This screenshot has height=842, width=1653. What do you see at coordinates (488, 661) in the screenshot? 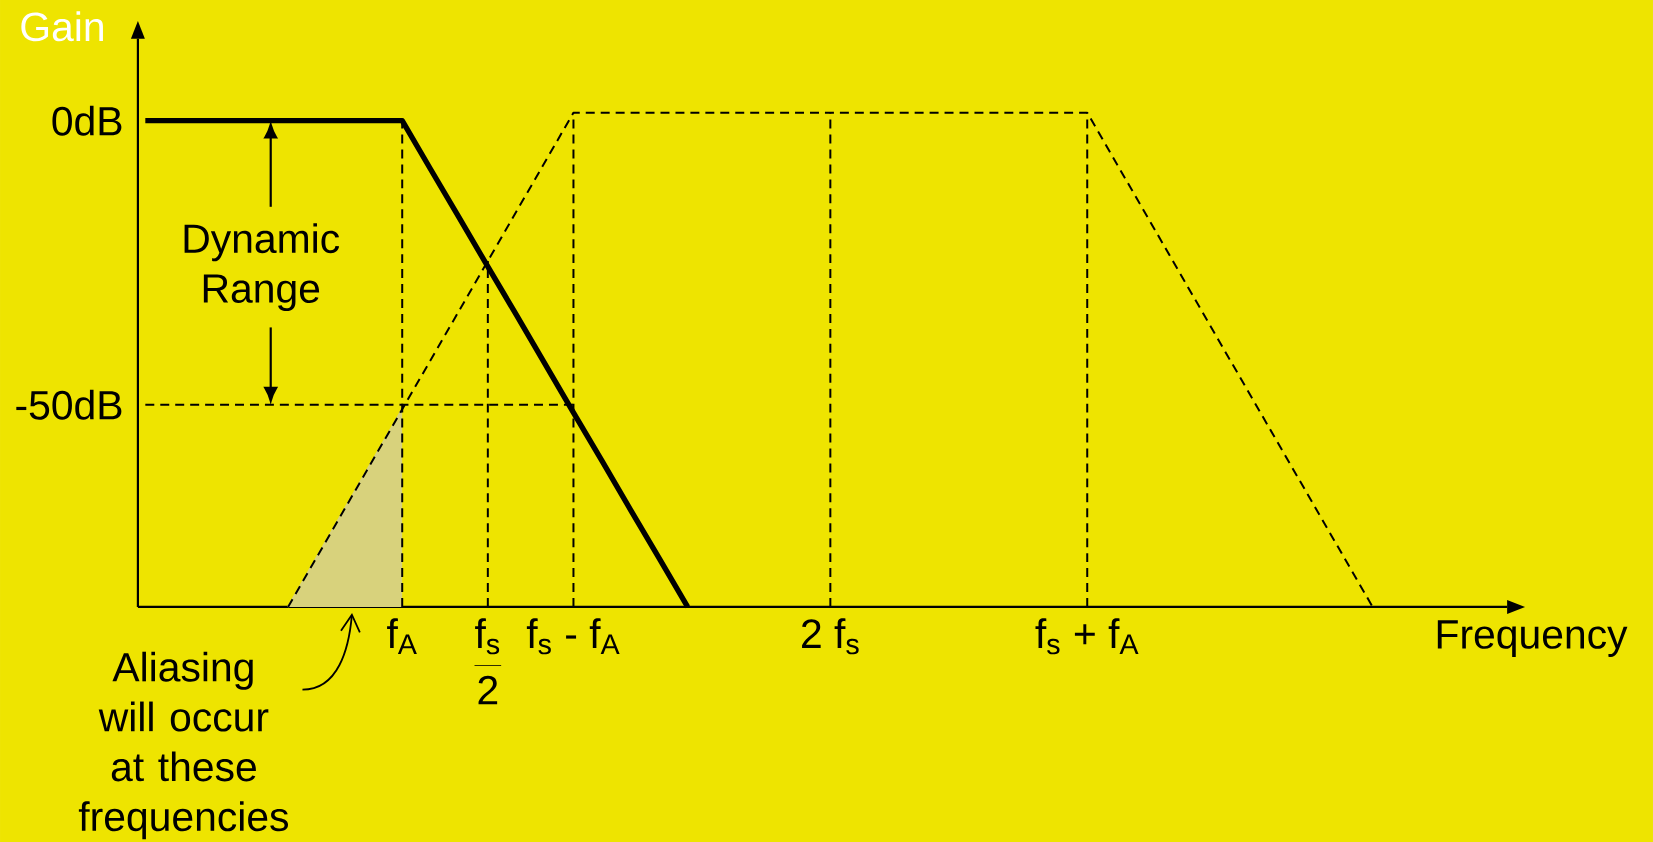
I see `x-tick-label: $\frac{\mathrm{f}_{\mathrm{s}}}{\mathrm{2}}$` at bounding box center [488, 661].